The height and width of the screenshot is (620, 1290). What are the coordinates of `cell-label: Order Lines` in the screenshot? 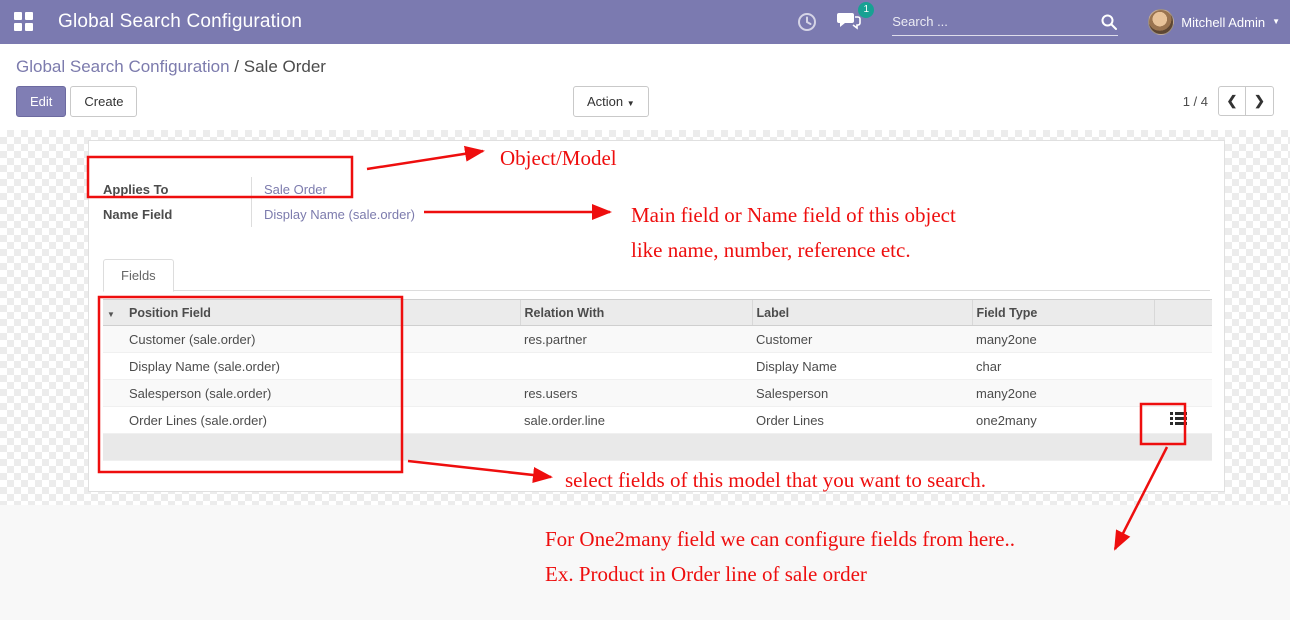 It's located at (862, 420).